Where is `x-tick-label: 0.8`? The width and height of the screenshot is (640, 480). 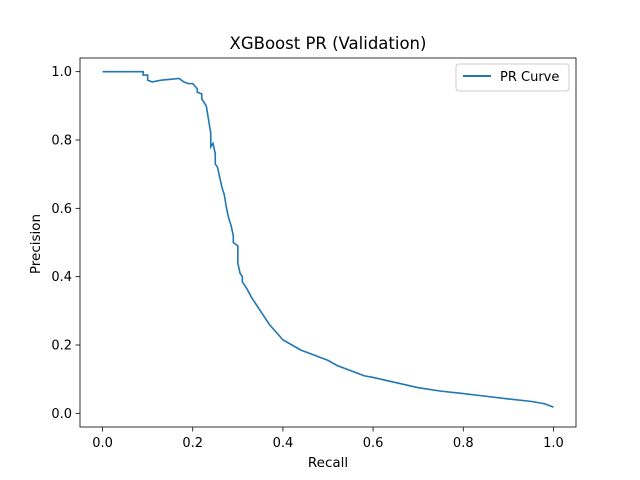 x-tick-label: 0.8 is located at coordinates (463, 443).